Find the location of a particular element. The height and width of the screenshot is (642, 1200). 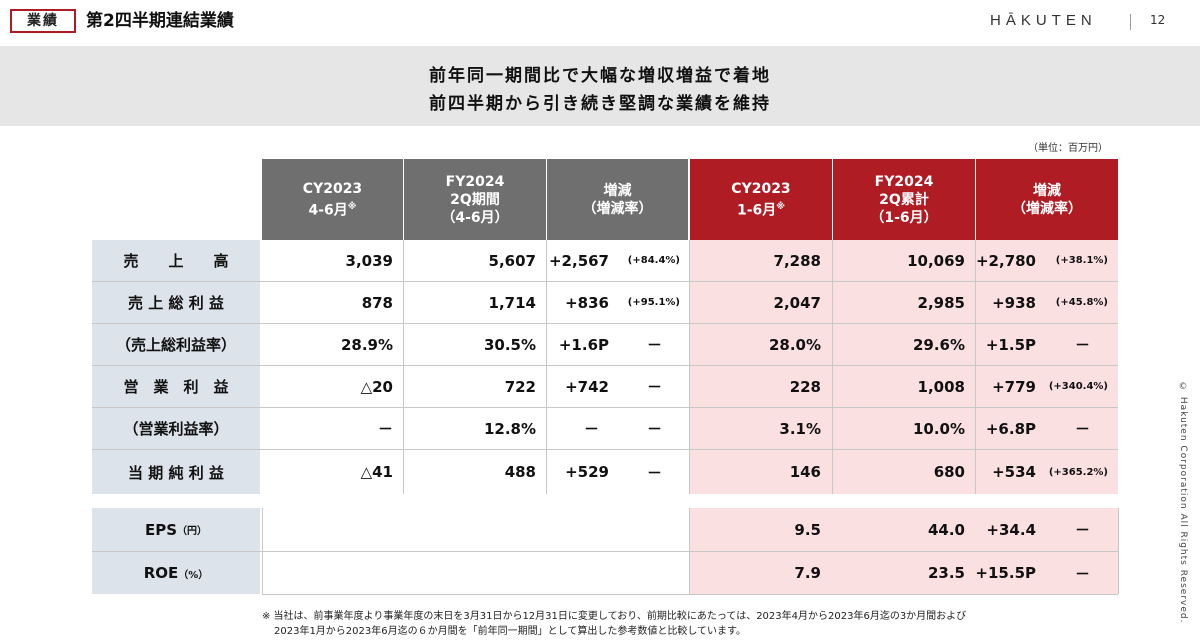

cell-value: 9.5 is located at coordinates (807, 529).